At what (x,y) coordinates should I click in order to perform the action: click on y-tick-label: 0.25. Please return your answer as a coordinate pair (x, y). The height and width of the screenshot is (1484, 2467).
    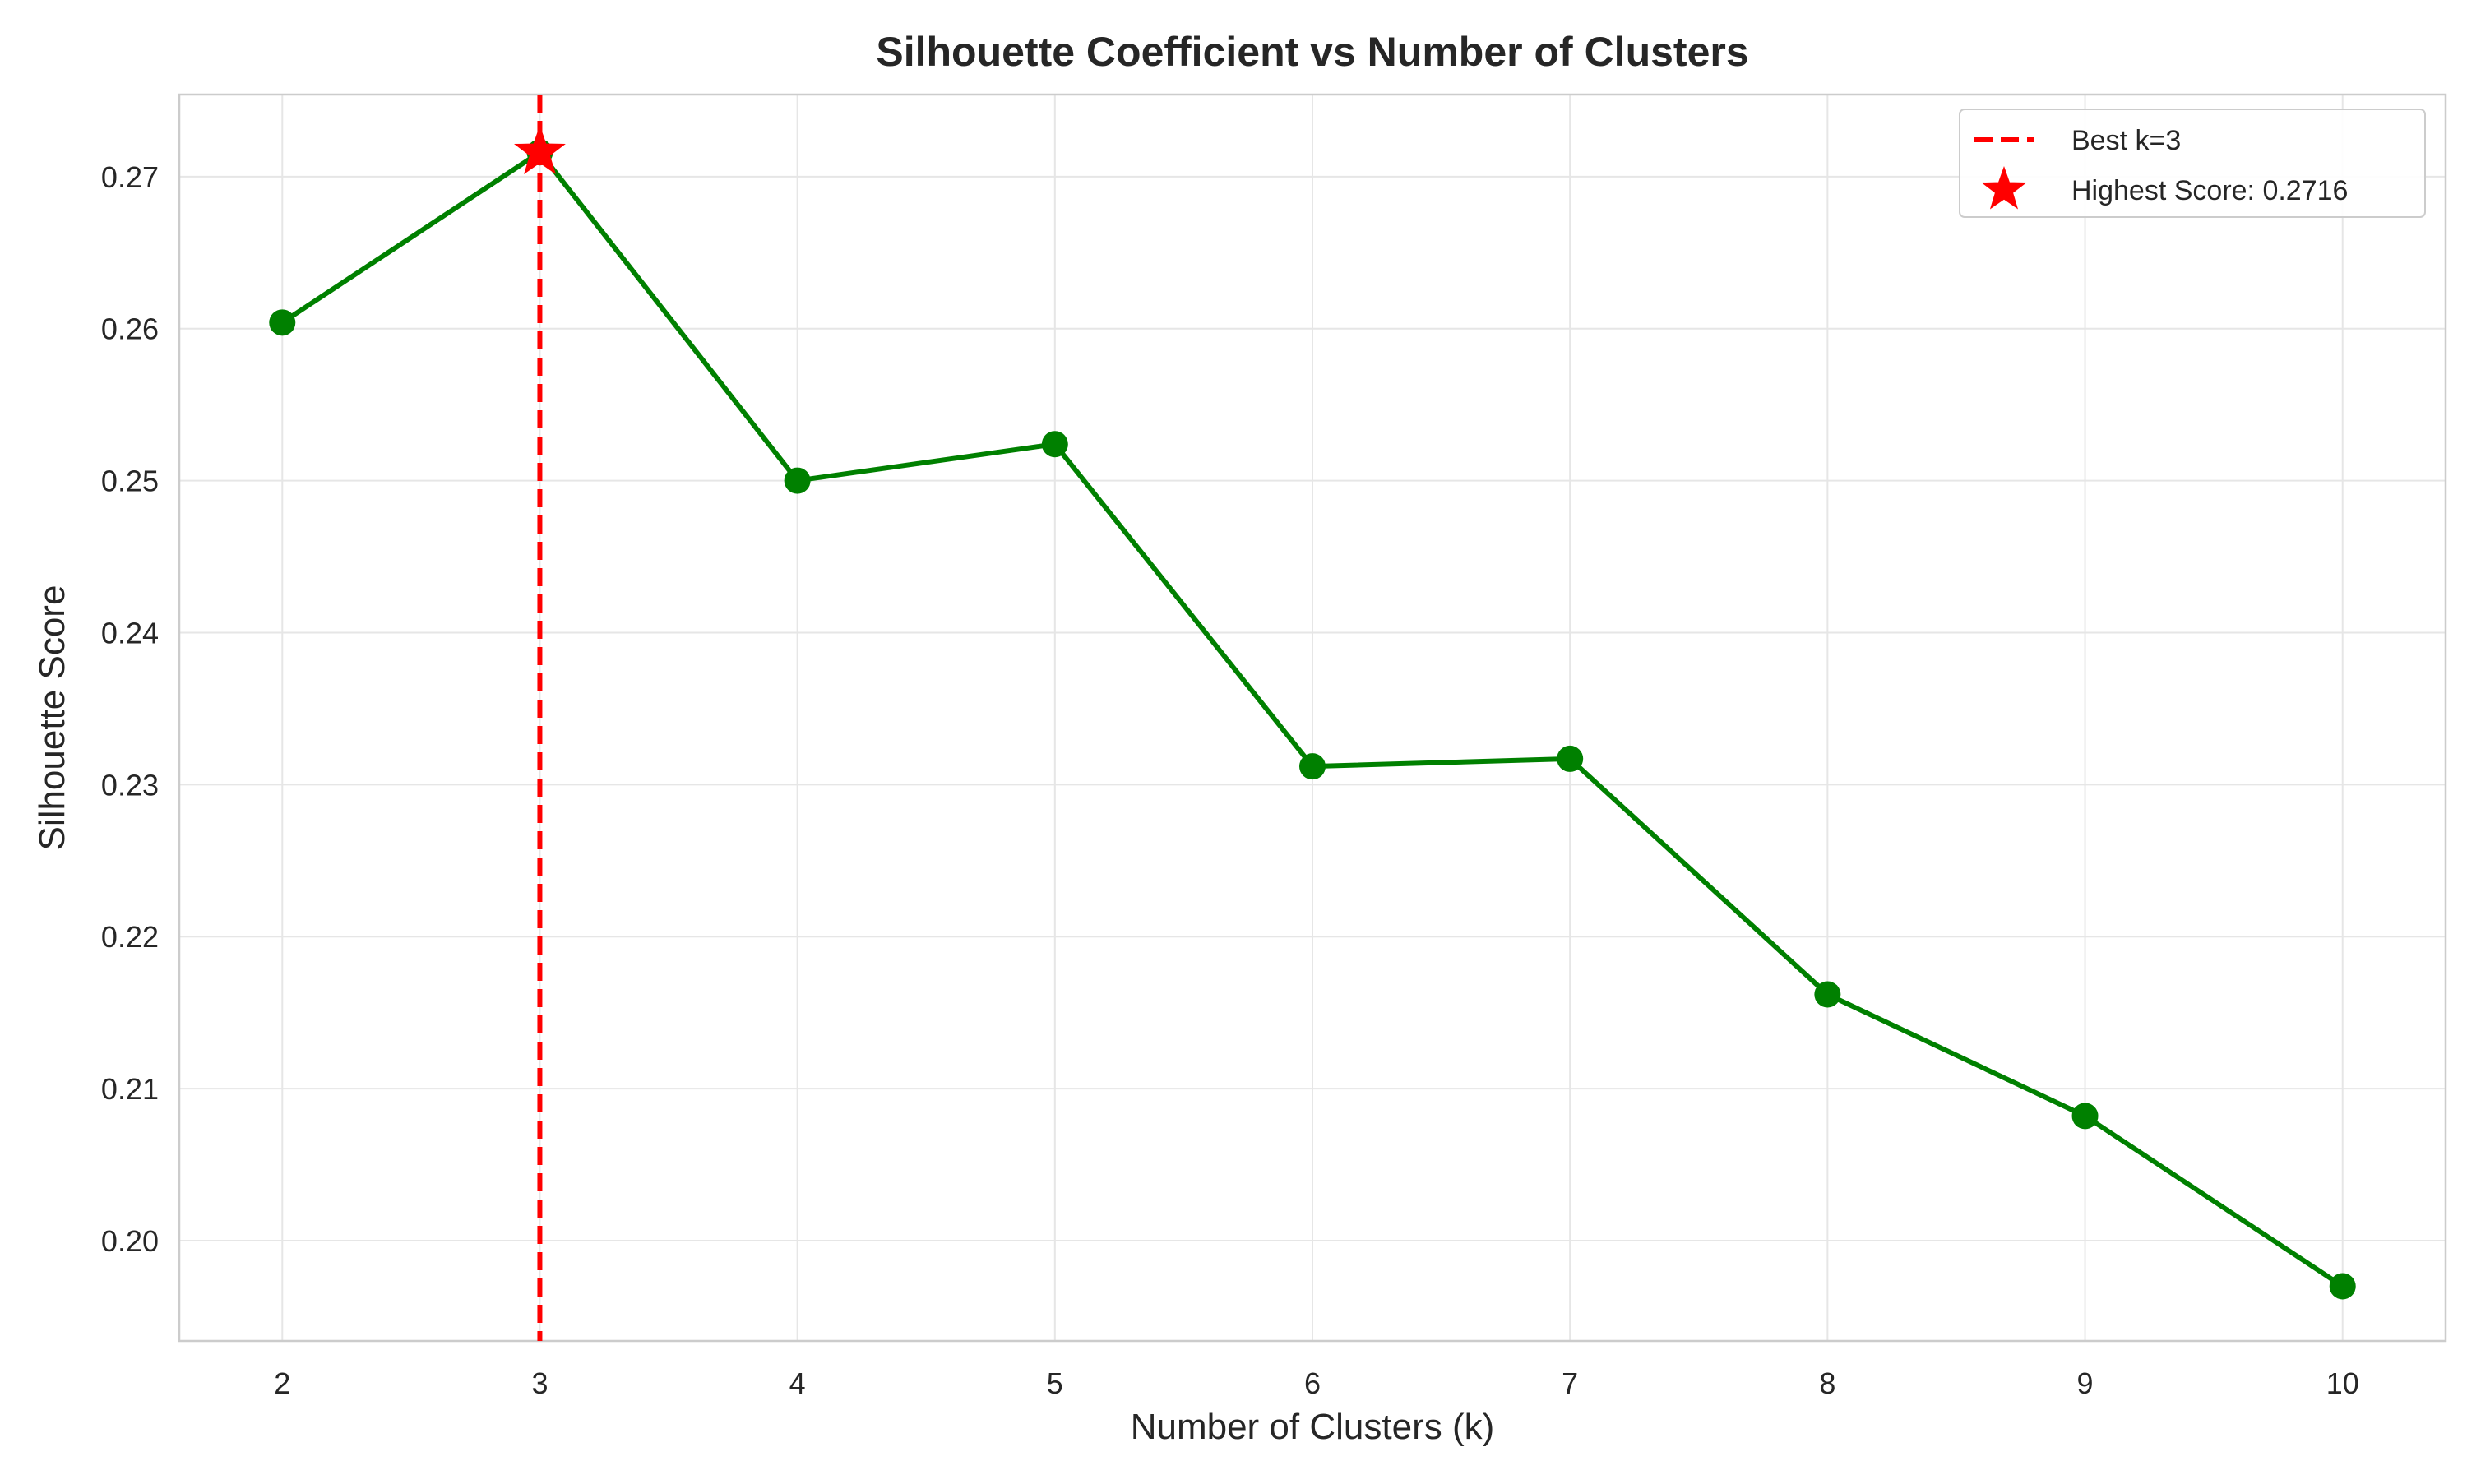
    Looking at the image, I should click on (130, 481).